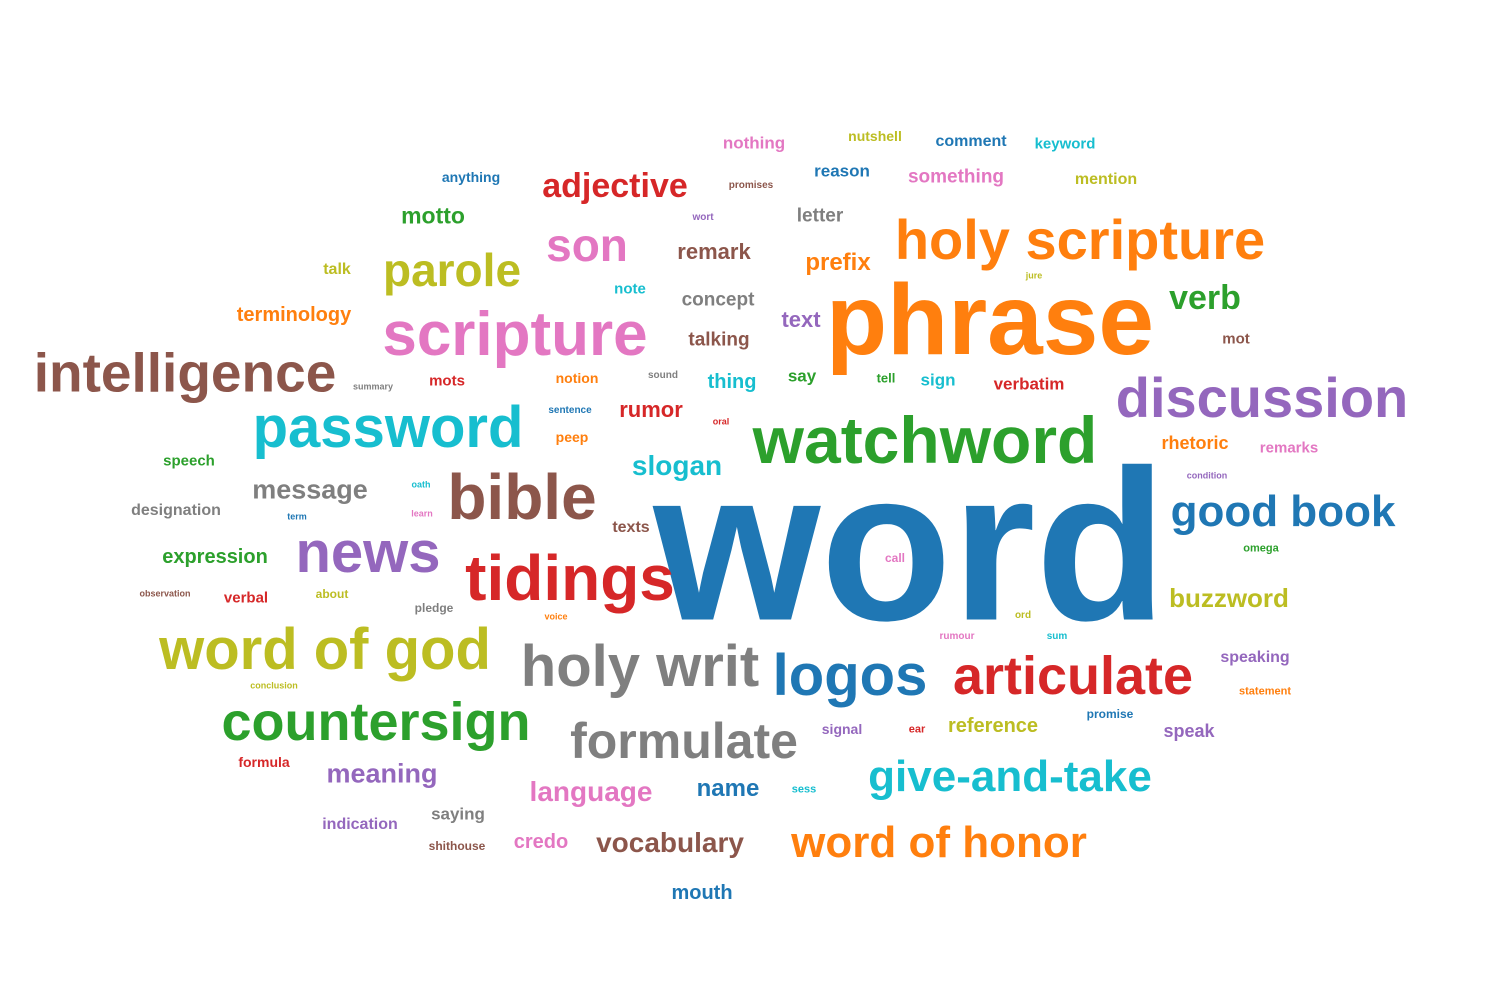 The height and width of the screenshot is (1000, 1500). Describe the element at coordinates (421, 484) in the screenshot. I see `cloud-word-oath: oath` at that location.